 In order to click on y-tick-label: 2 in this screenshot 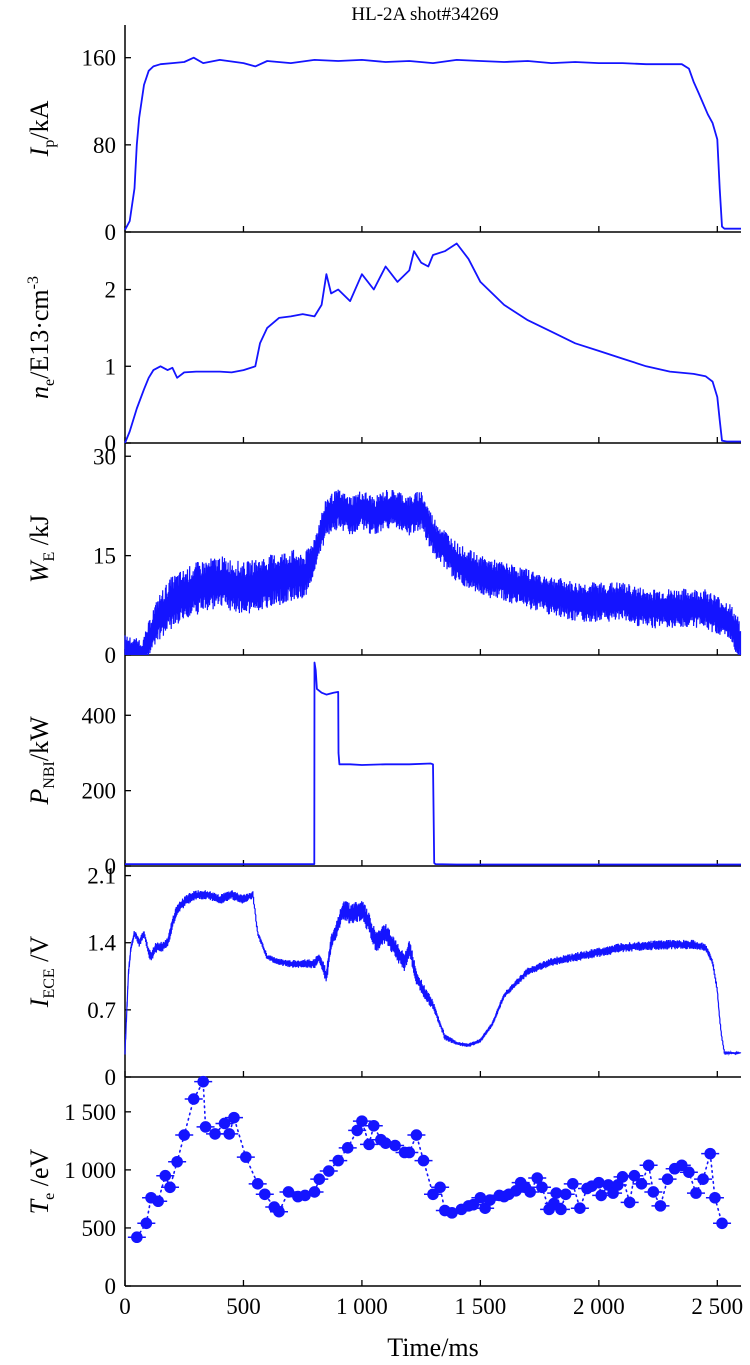, I will do `click(111, 290)`.